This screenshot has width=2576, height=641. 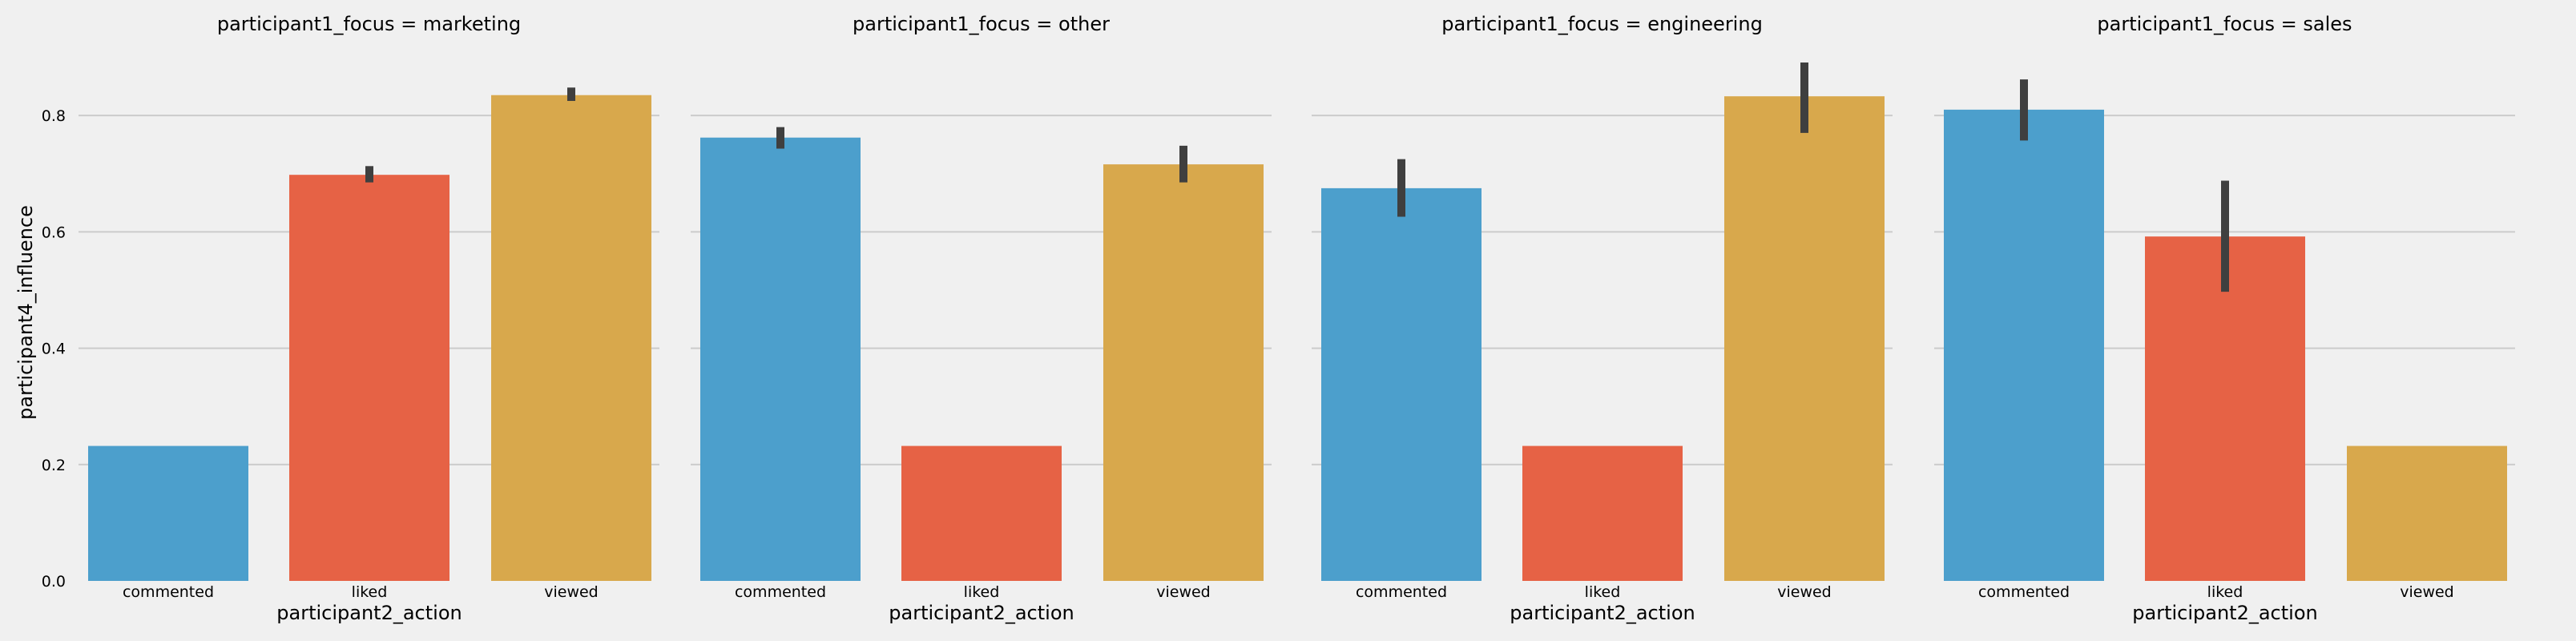 What do you see at coordinates (981, 24) in the screenshot?
I see `facet-title: participant1_focus = other` at bounding box center [981, 24].